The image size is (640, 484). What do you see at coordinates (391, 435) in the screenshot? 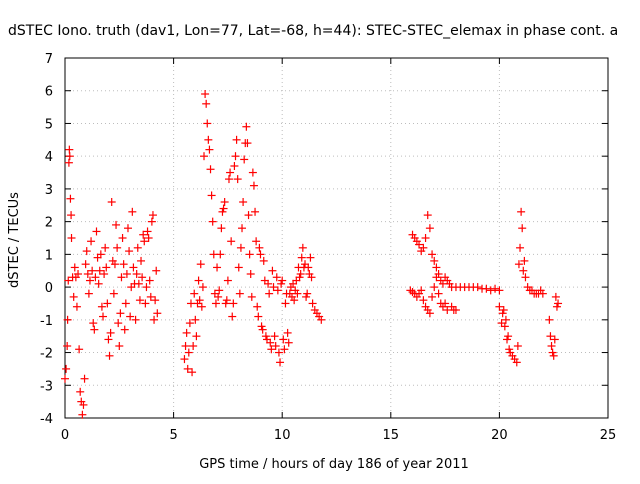
I see `x-tick-label: 15` at bounding box center [391, 435].